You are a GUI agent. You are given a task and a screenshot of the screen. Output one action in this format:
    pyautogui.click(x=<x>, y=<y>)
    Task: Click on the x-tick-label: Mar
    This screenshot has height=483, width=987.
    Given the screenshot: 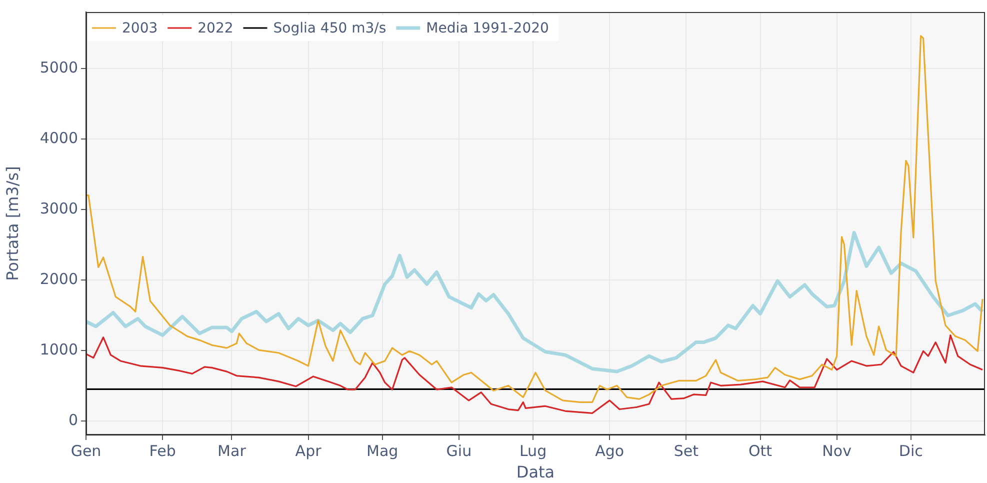 What is the action you would take?
    pyautogui.click(x=232, y=451)
    